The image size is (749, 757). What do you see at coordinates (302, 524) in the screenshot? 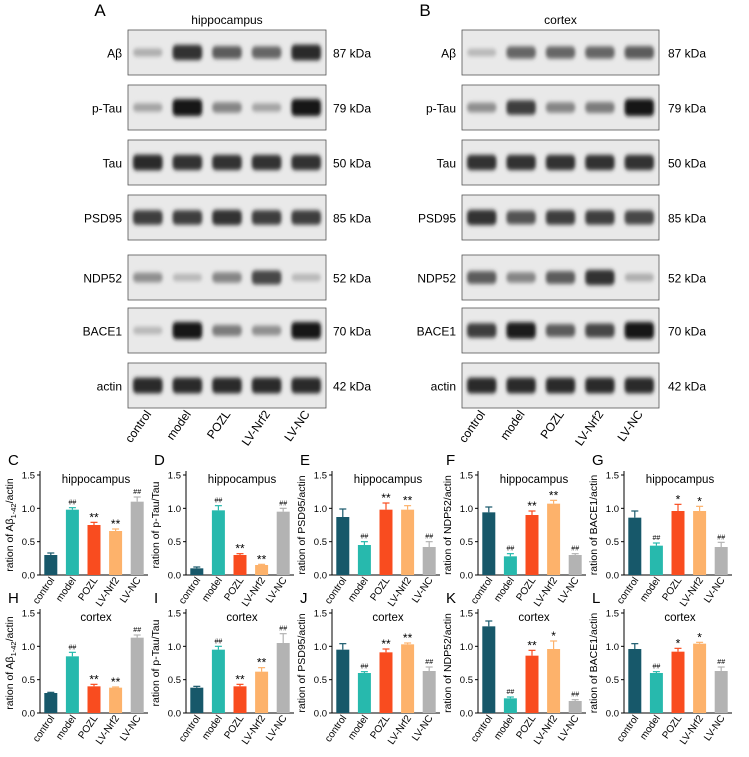
I see `y-axis-label: ration of PSD95/actin` at bounding box center [302, 524].